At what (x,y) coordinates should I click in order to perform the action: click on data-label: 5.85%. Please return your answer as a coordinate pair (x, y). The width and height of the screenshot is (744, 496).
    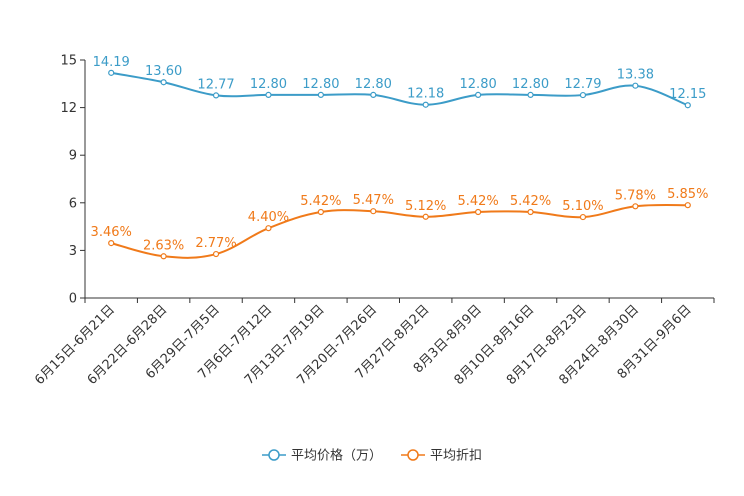
    Looking at the image, I should click on (687, 194).